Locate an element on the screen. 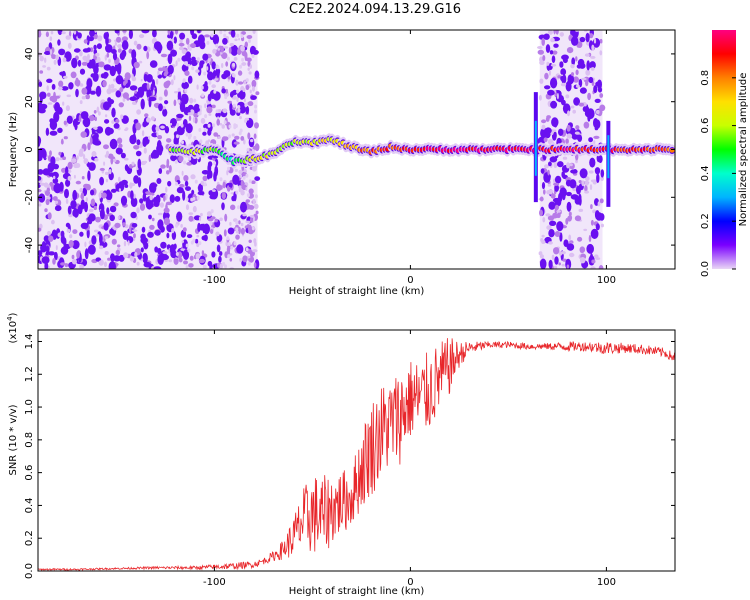  chart-title: C2E2.2024.094.13.29.G16 is located at coordinates (375, 9).